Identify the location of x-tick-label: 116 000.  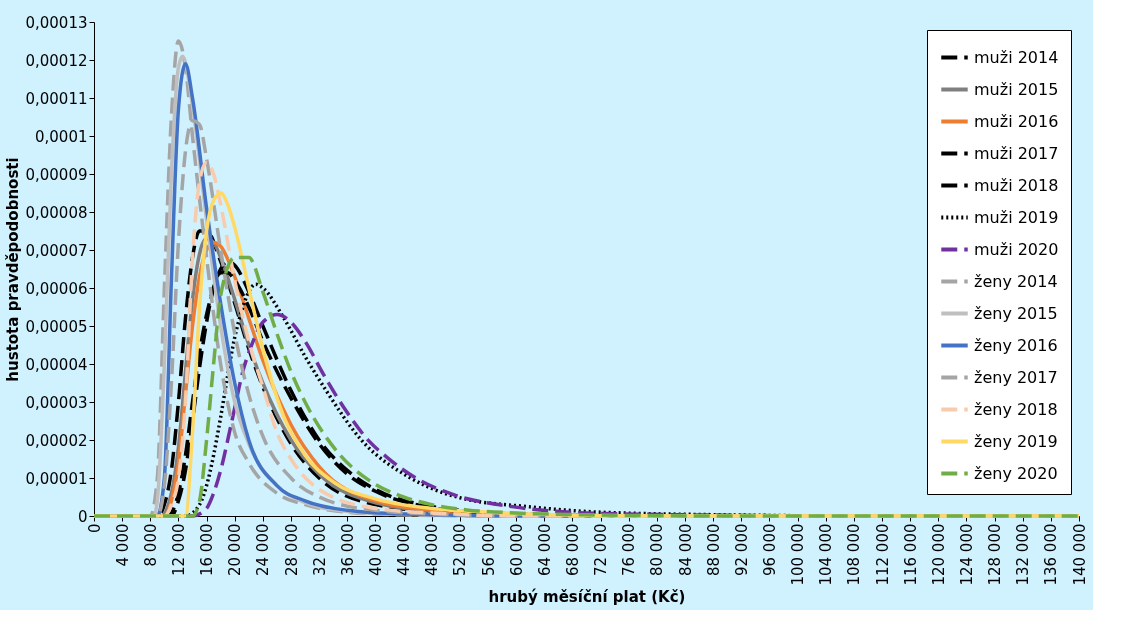
(910, 554).